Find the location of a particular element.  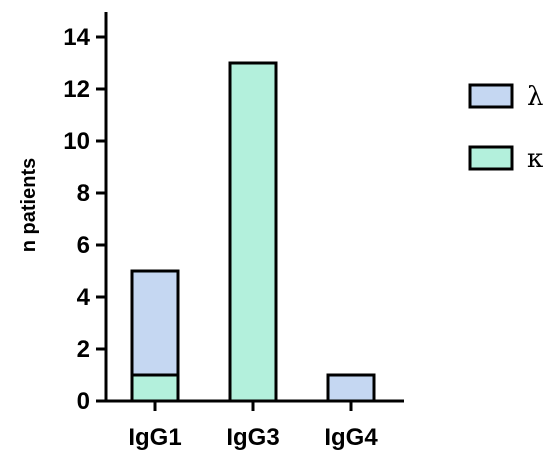

y-tick-label: 8 is located at coordinates (83, 193).